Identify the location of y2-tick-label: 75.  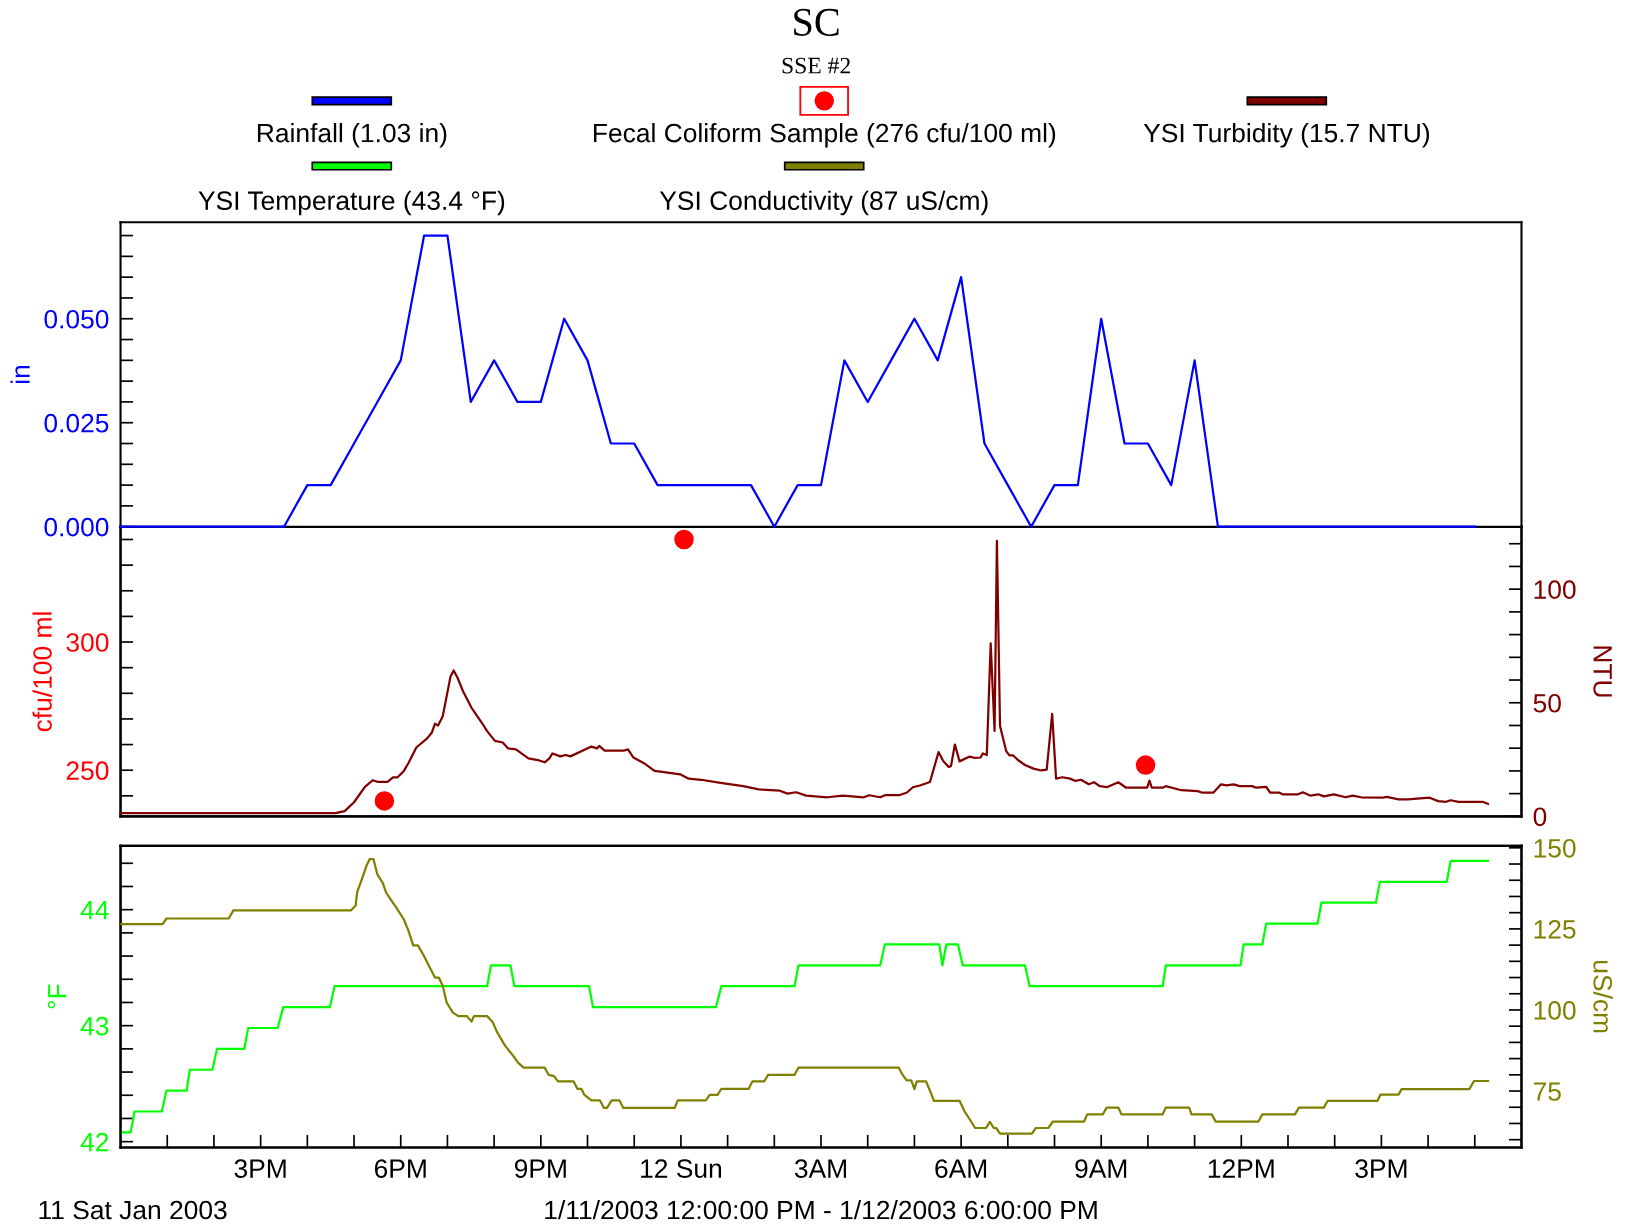
(1547, 1091).